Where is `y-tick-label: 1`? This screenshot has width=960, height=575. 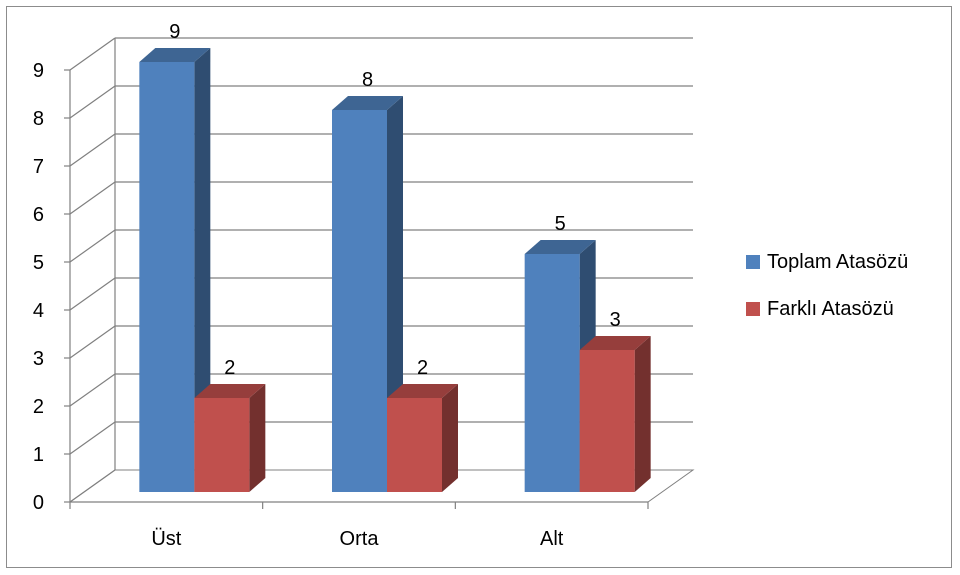 y-tick-label: 1 is located at coordinates (38, 455).